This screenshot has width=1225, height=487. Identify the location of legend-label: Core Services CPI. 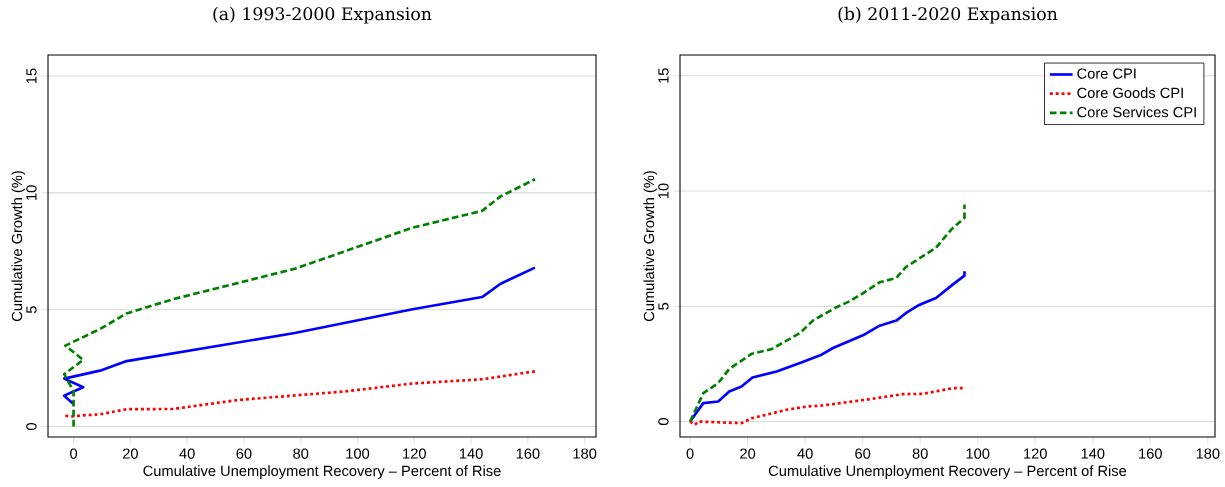
(1136, 112).